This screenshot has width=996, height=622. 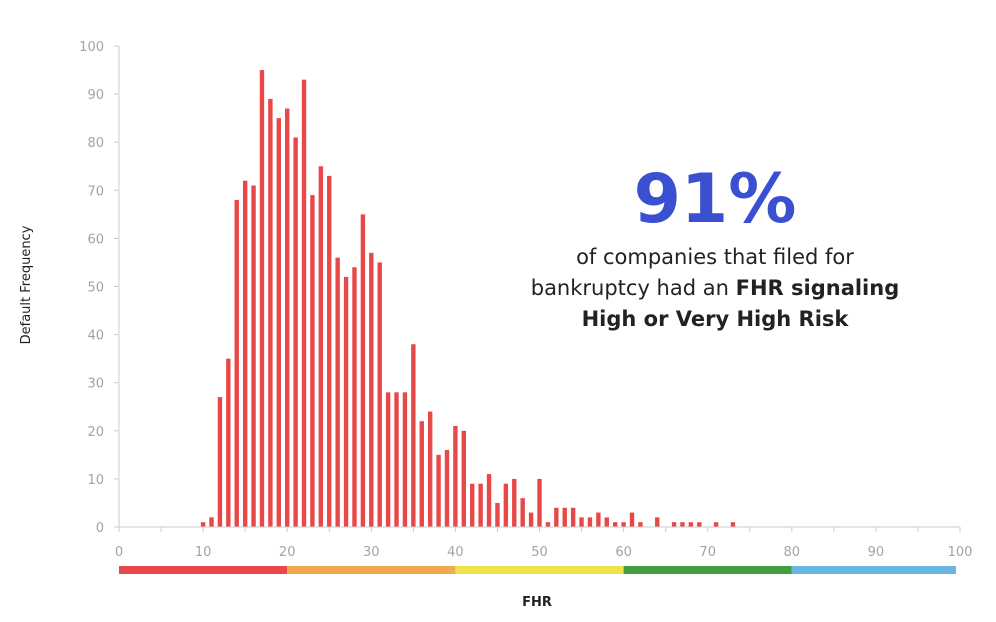 I want to click on x-tick-label: 30, so click(x=371, y=552).